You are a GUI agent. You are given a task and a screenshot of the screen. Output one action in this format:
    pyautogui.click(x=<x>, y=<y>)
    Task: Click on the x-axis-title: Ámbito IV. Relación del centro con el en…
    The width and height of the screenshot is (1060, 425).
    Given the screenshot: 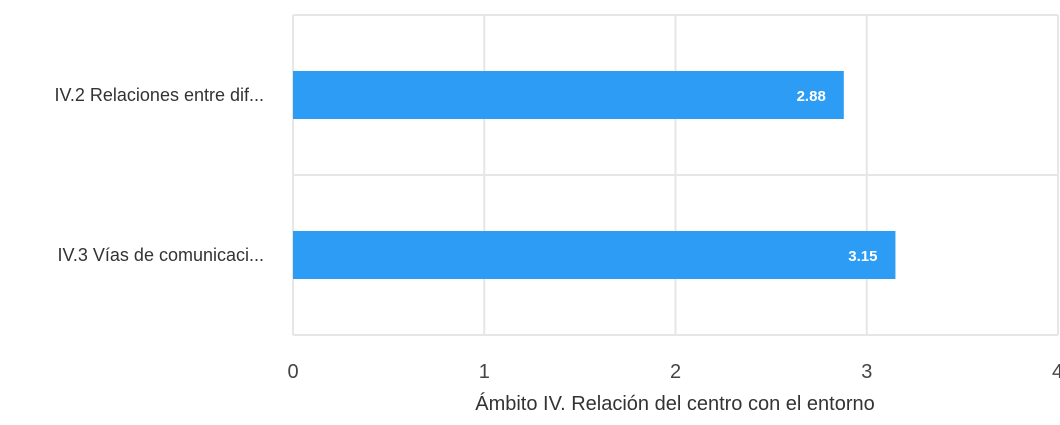 What is the action you would take?
    pyautogui.click(x=675, y=403)
    